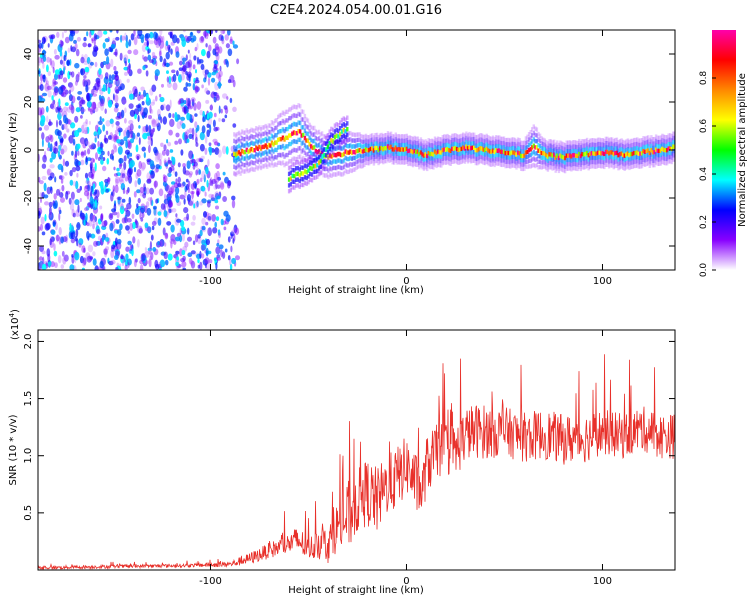 The width and height of the screenshot is (750, 600). Describe the element at coordinates (28, 513) in the screenshot. I see `snr-y-tick-label: 0.5` at that location.